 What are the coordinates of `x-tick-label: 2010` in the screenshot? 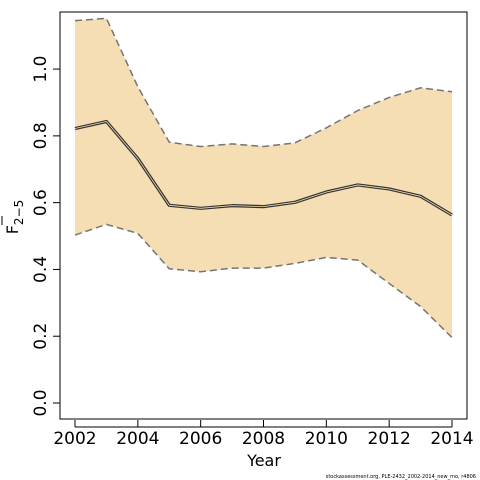 It's located at (326, 439).